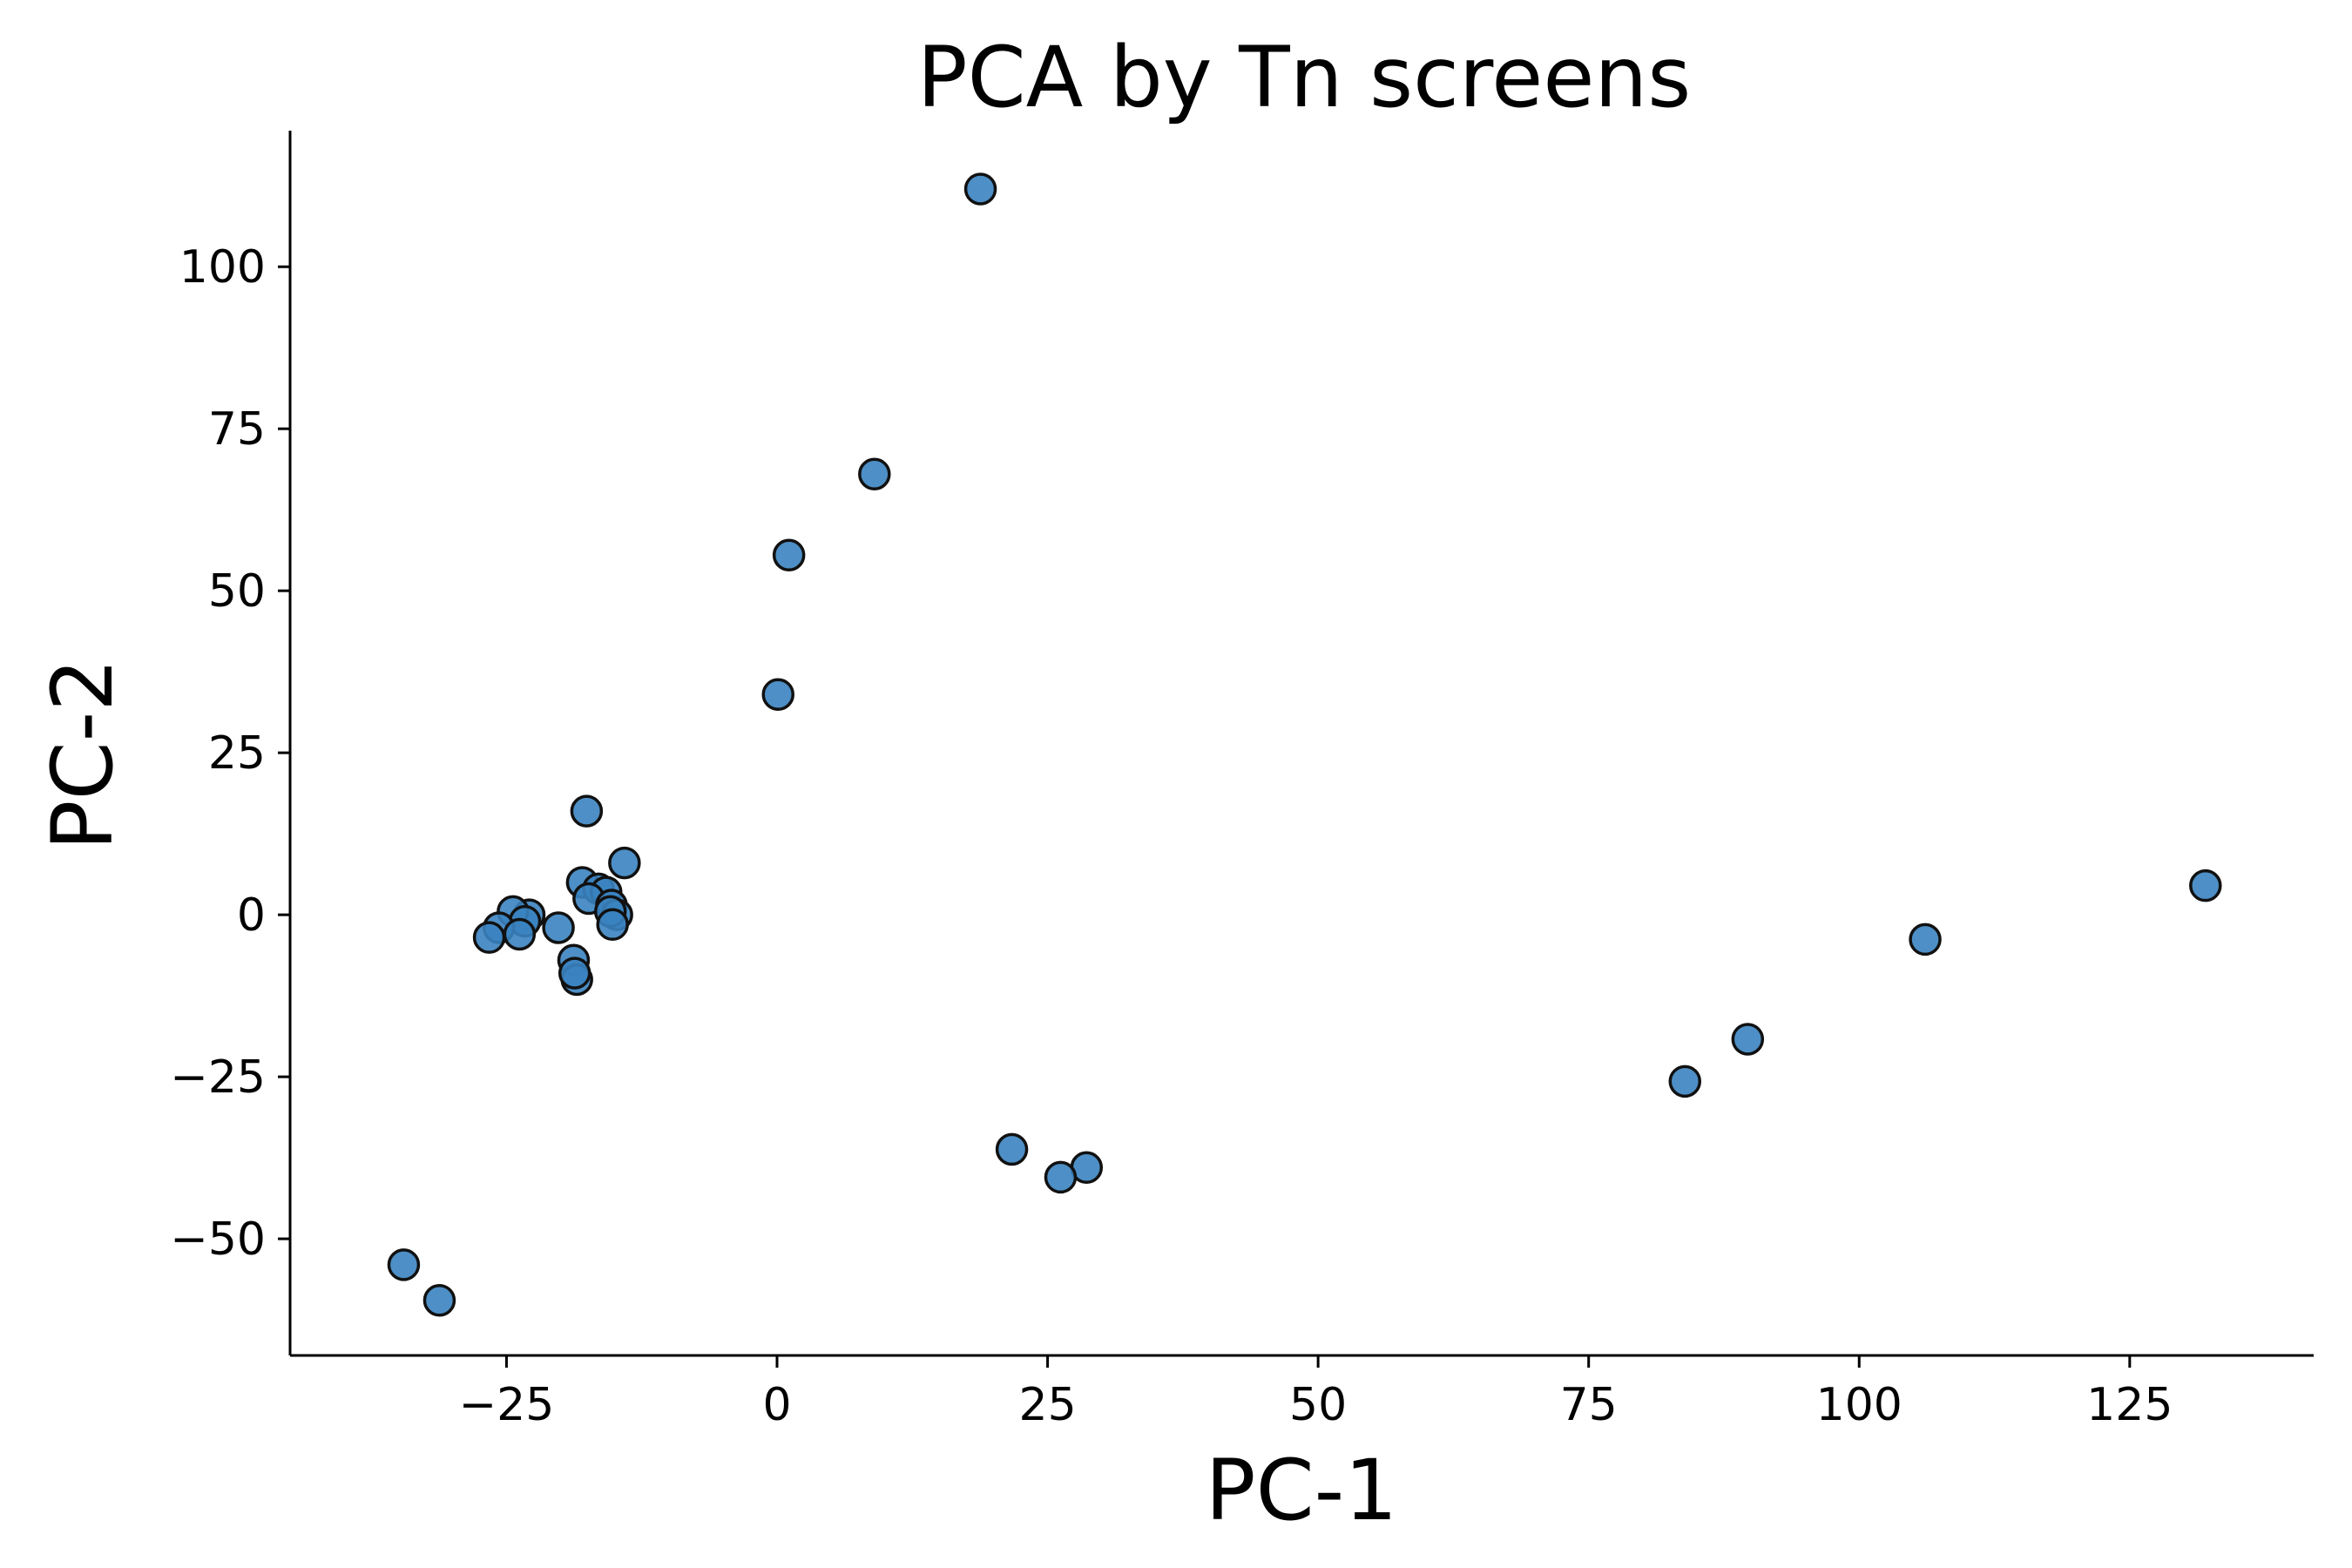 This screenshot has width=2352, height=1568. I want to click on y-tick-label: 50, so click(237, 591).